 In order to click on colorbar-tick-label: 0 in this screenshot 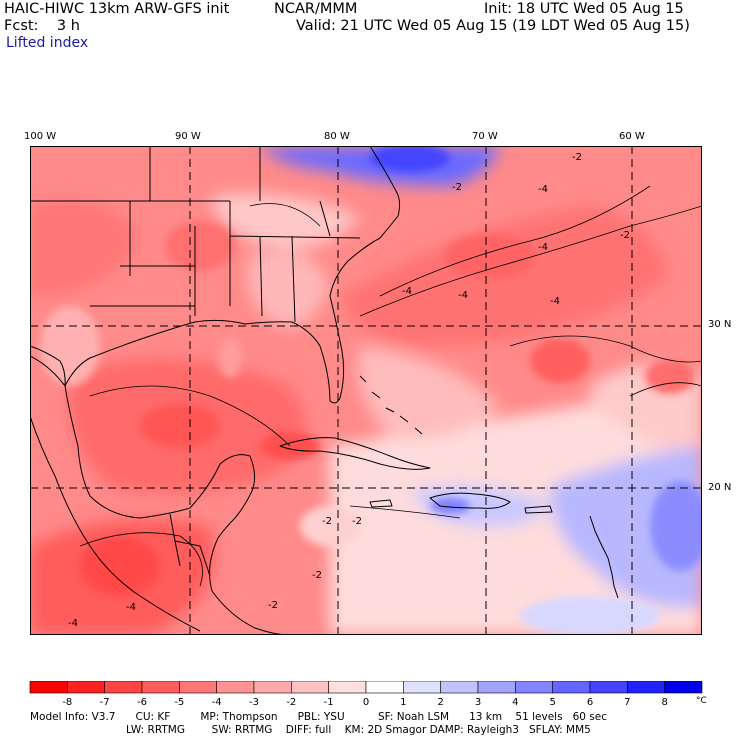, I will do `click(366, 702)`.